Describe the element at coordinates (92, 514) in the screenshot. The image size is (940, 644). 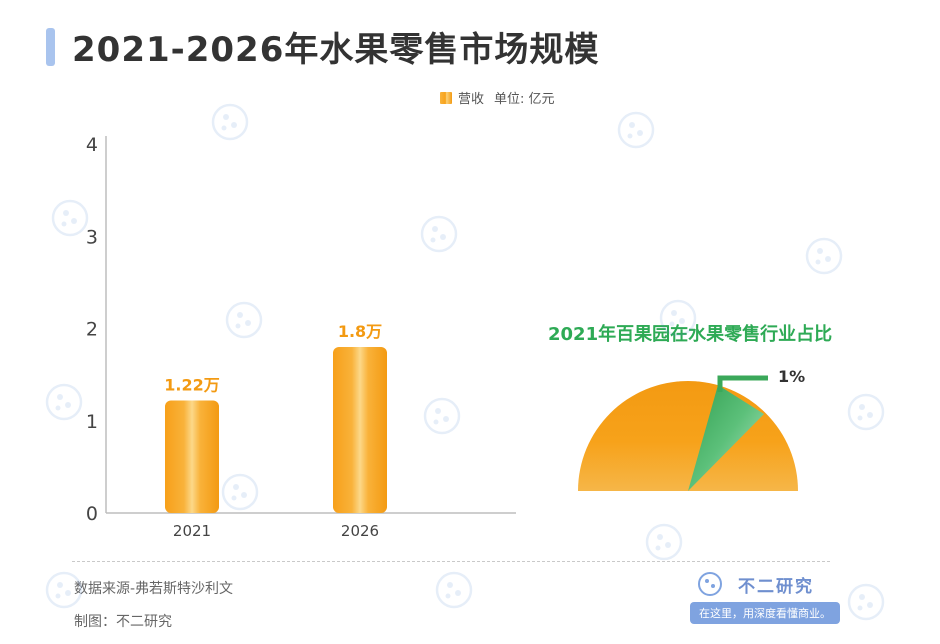
I see `y-tick-label: 0` at that location.